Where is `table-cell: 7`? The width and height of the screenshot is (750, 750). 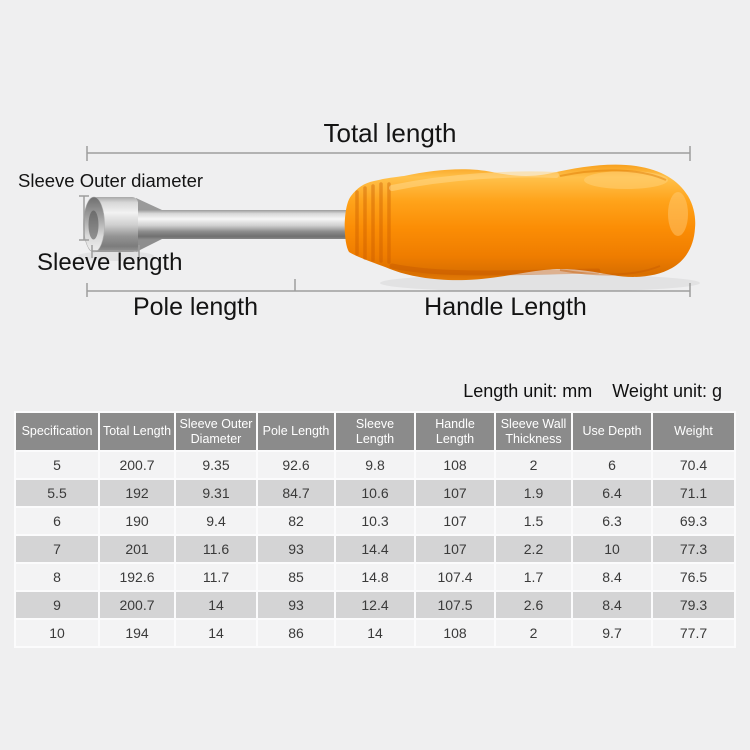
table-cell: 7 is located at coordinates (57, 549).